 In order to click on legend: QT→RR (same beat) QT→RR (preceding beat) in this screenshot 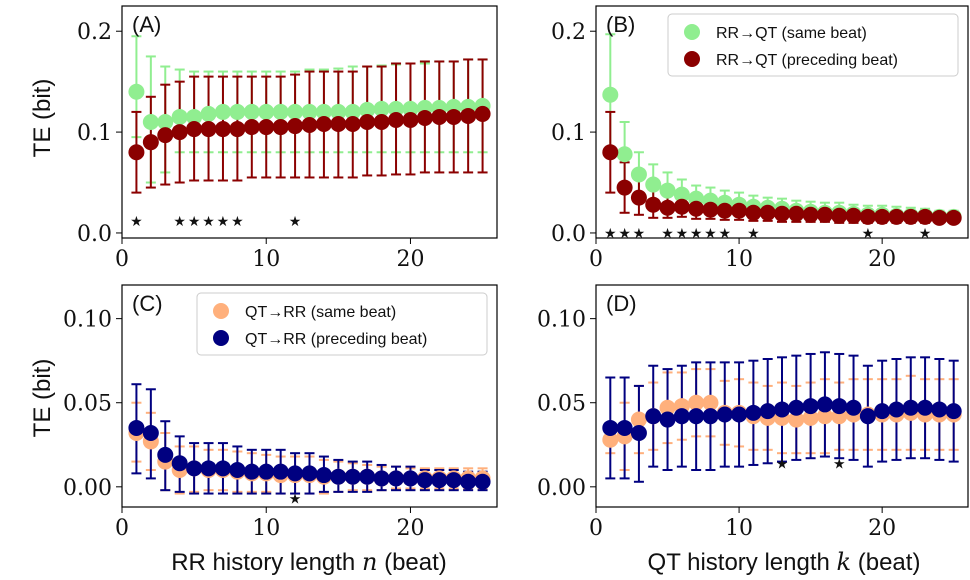, I will do `click(342, 324)`.